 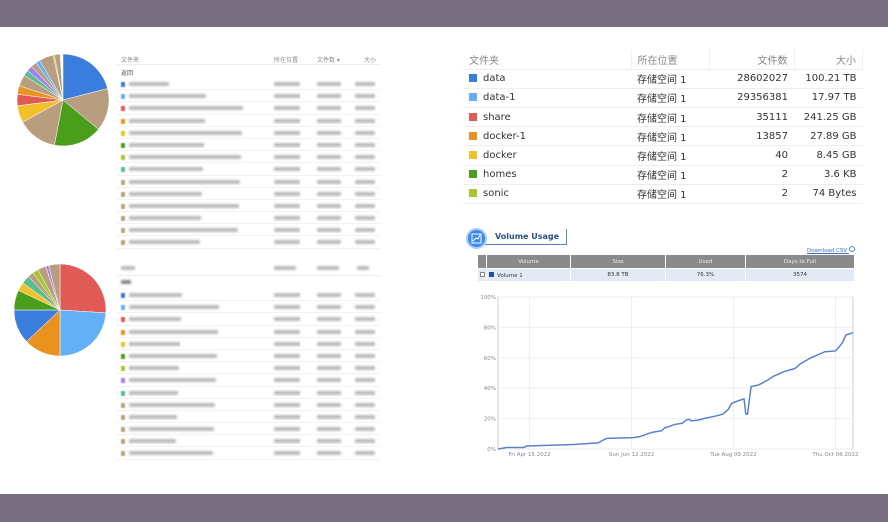 I want to click on folder-row: docker-1 存储空间 1 13857 27.89 GB, so click(x=663, y=136).